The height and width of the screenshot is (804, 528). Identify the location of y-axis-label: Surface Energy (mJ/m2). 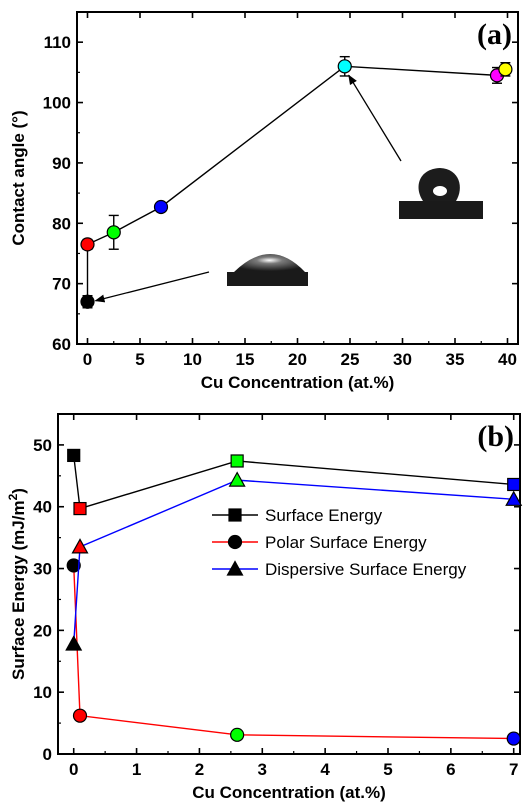
(17, 584).